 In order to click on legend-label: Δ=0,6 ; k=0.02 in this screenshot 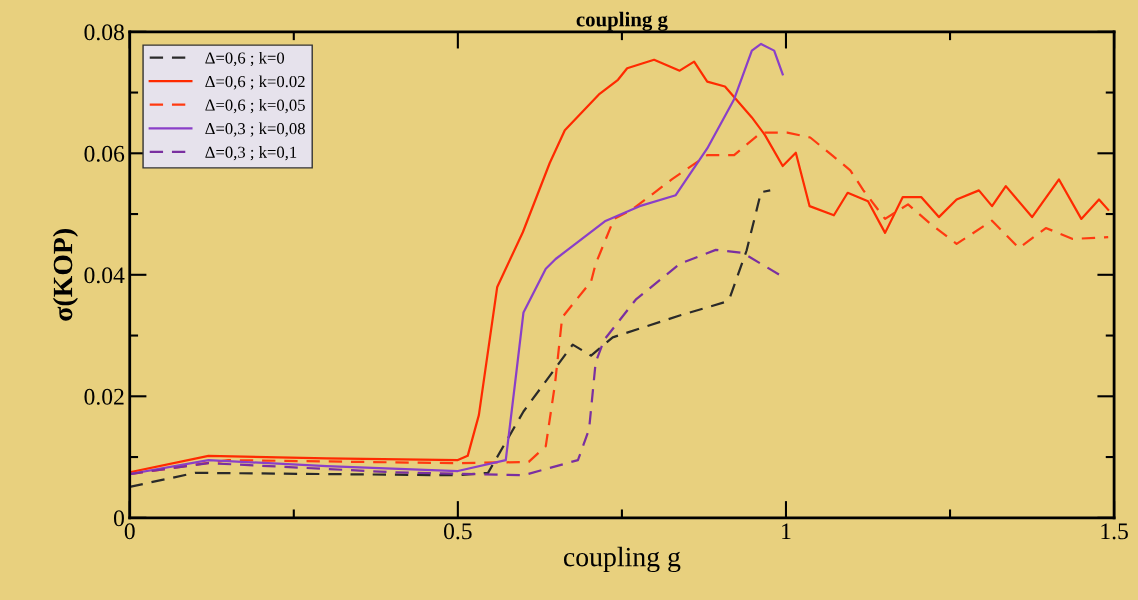, I will do `click(255, 82)`.